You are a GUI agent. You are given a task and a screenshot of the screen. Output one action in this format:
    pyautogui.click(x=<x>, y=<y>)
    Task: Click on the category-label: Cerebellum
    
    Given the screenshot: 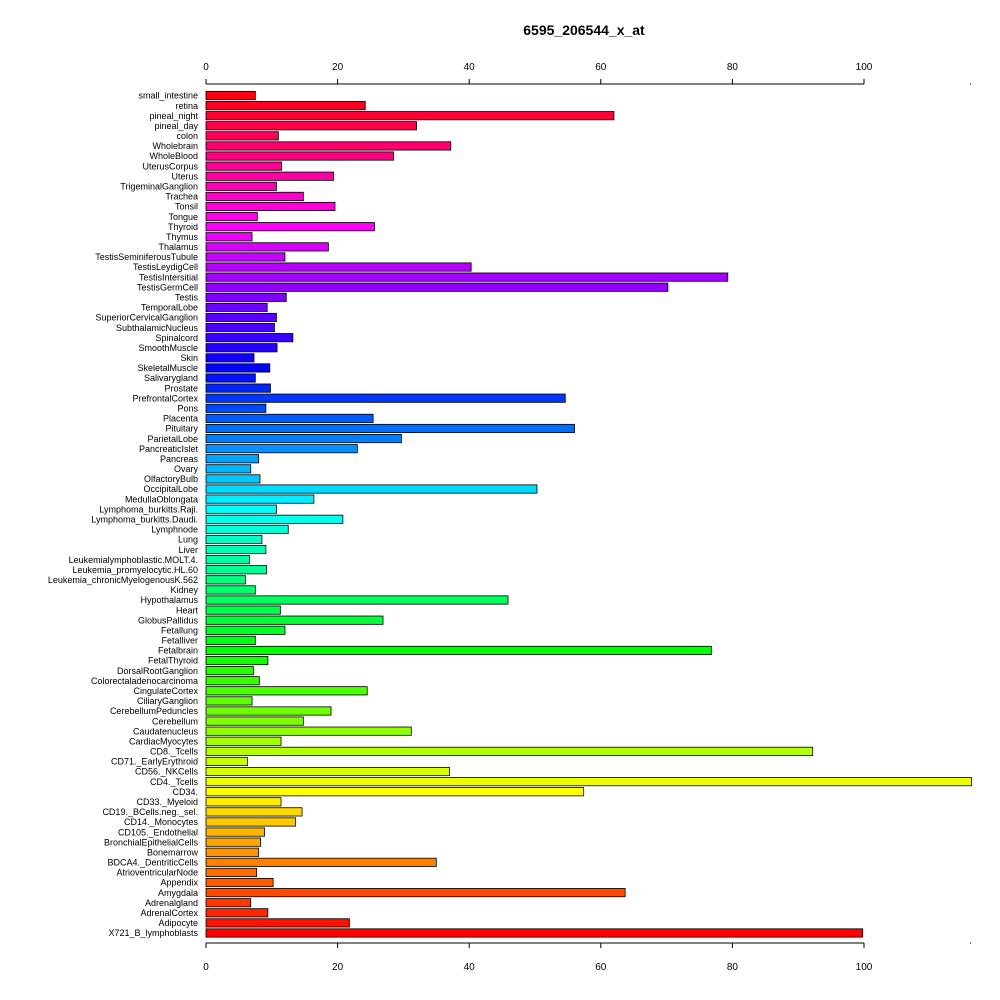 What is the action you would take?
    pyautogui.click(x=175, y=721)
    